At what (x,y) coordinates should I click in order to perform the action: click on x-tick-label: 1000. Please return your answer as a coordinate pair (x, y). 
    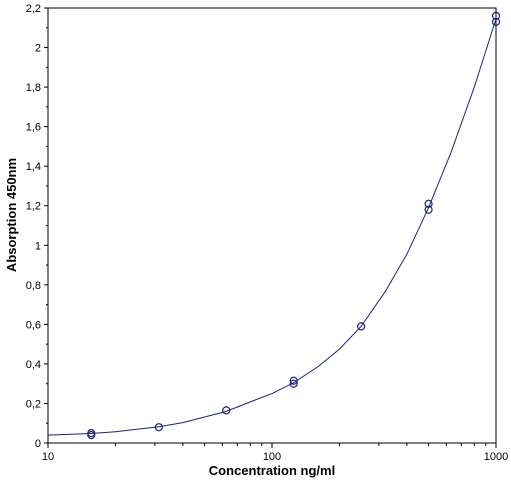
    Looking at the image, I should click on (496, 457).